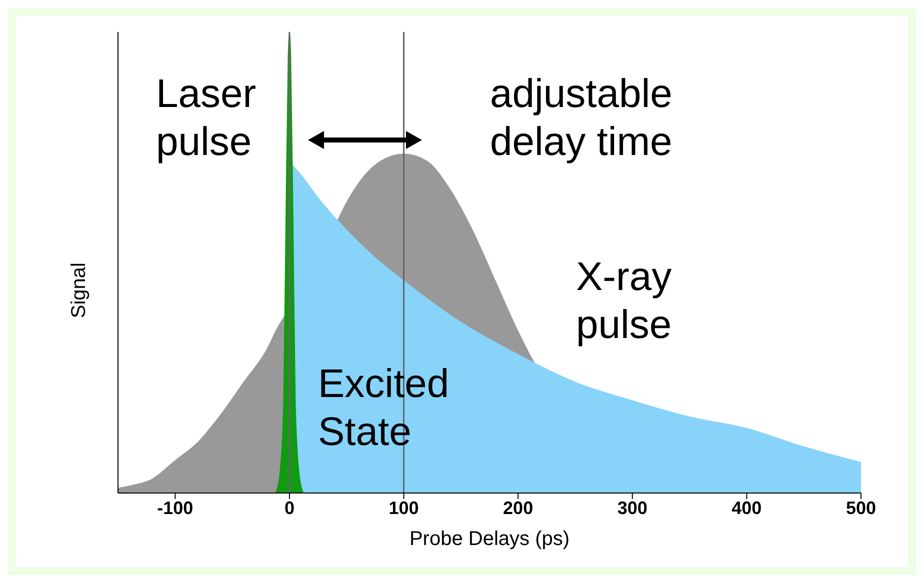  What do you see at coordinates (403, 508) in the screenshot?
I see `x-tick-label: 100` at bounding box center [403, 508].